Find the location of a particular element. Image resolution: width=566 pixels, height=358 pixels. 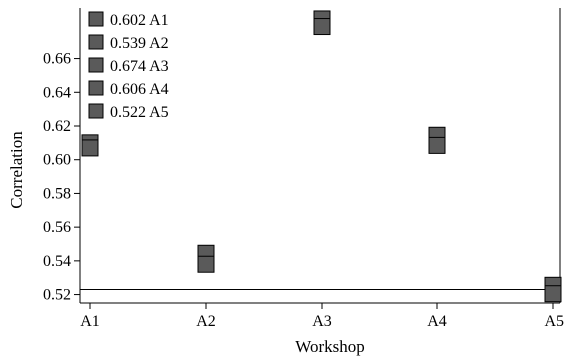

y-tick-label: 0.58 is located at coordinates (57, 193).